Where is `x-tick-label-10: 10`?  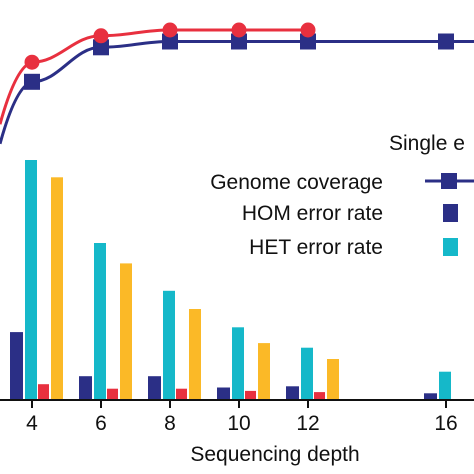 x-tick-label-10: 10 is located at coordinates (238, 423).